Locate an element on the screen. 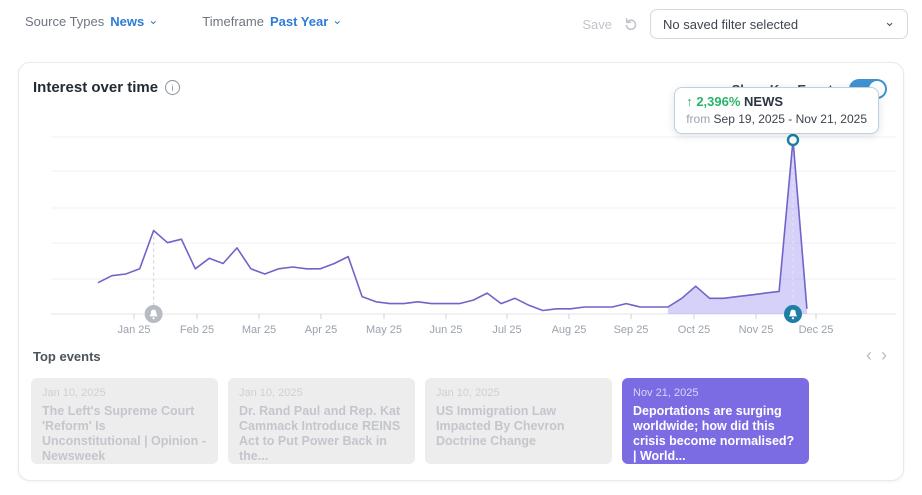 This screenshot has height=495, width=922. tooltip-from-label: from is located at coordinates (698, 119).